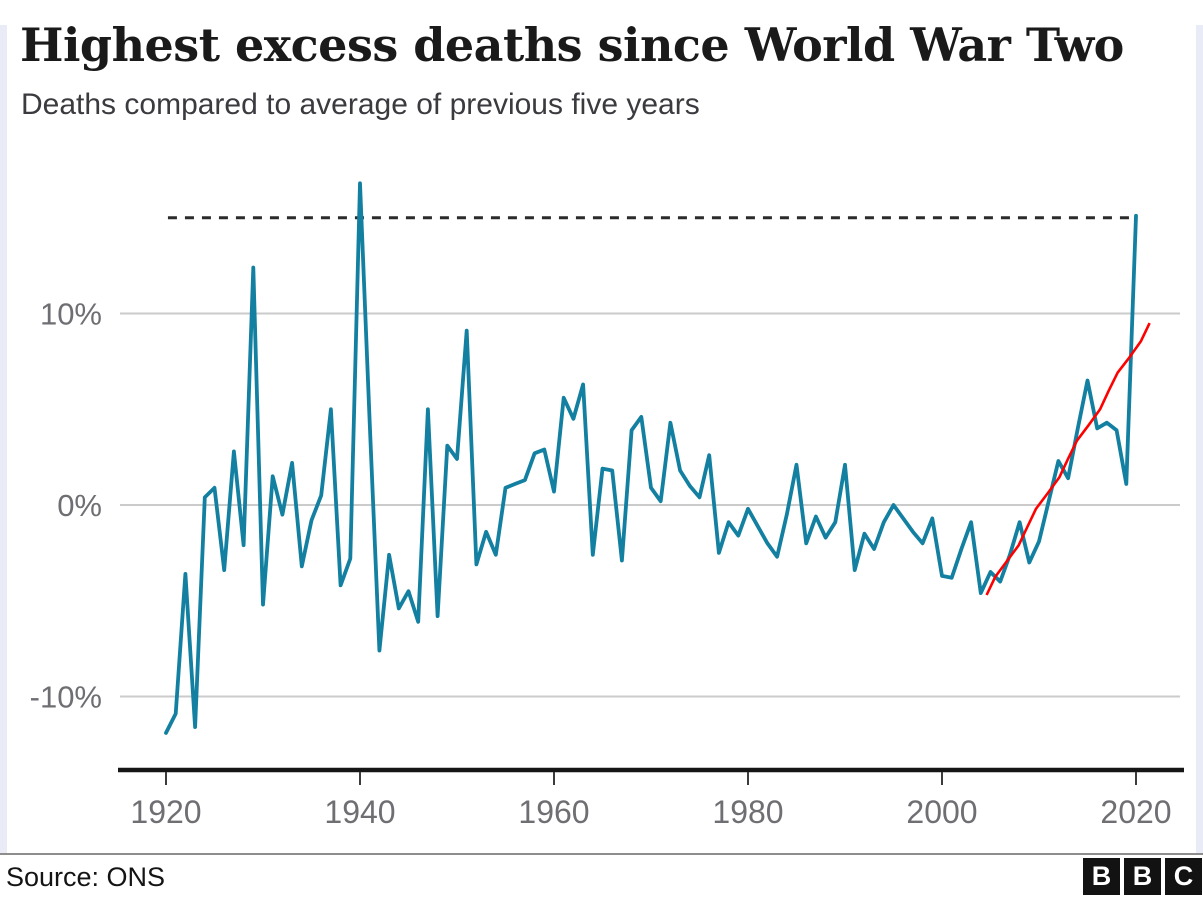 The width and height of the screenshot is (1203, 899). What do you see at coordinates (1068, 459) in the screenshot?
I see `red-trend-annotation` at bounding box center [1068, 459].